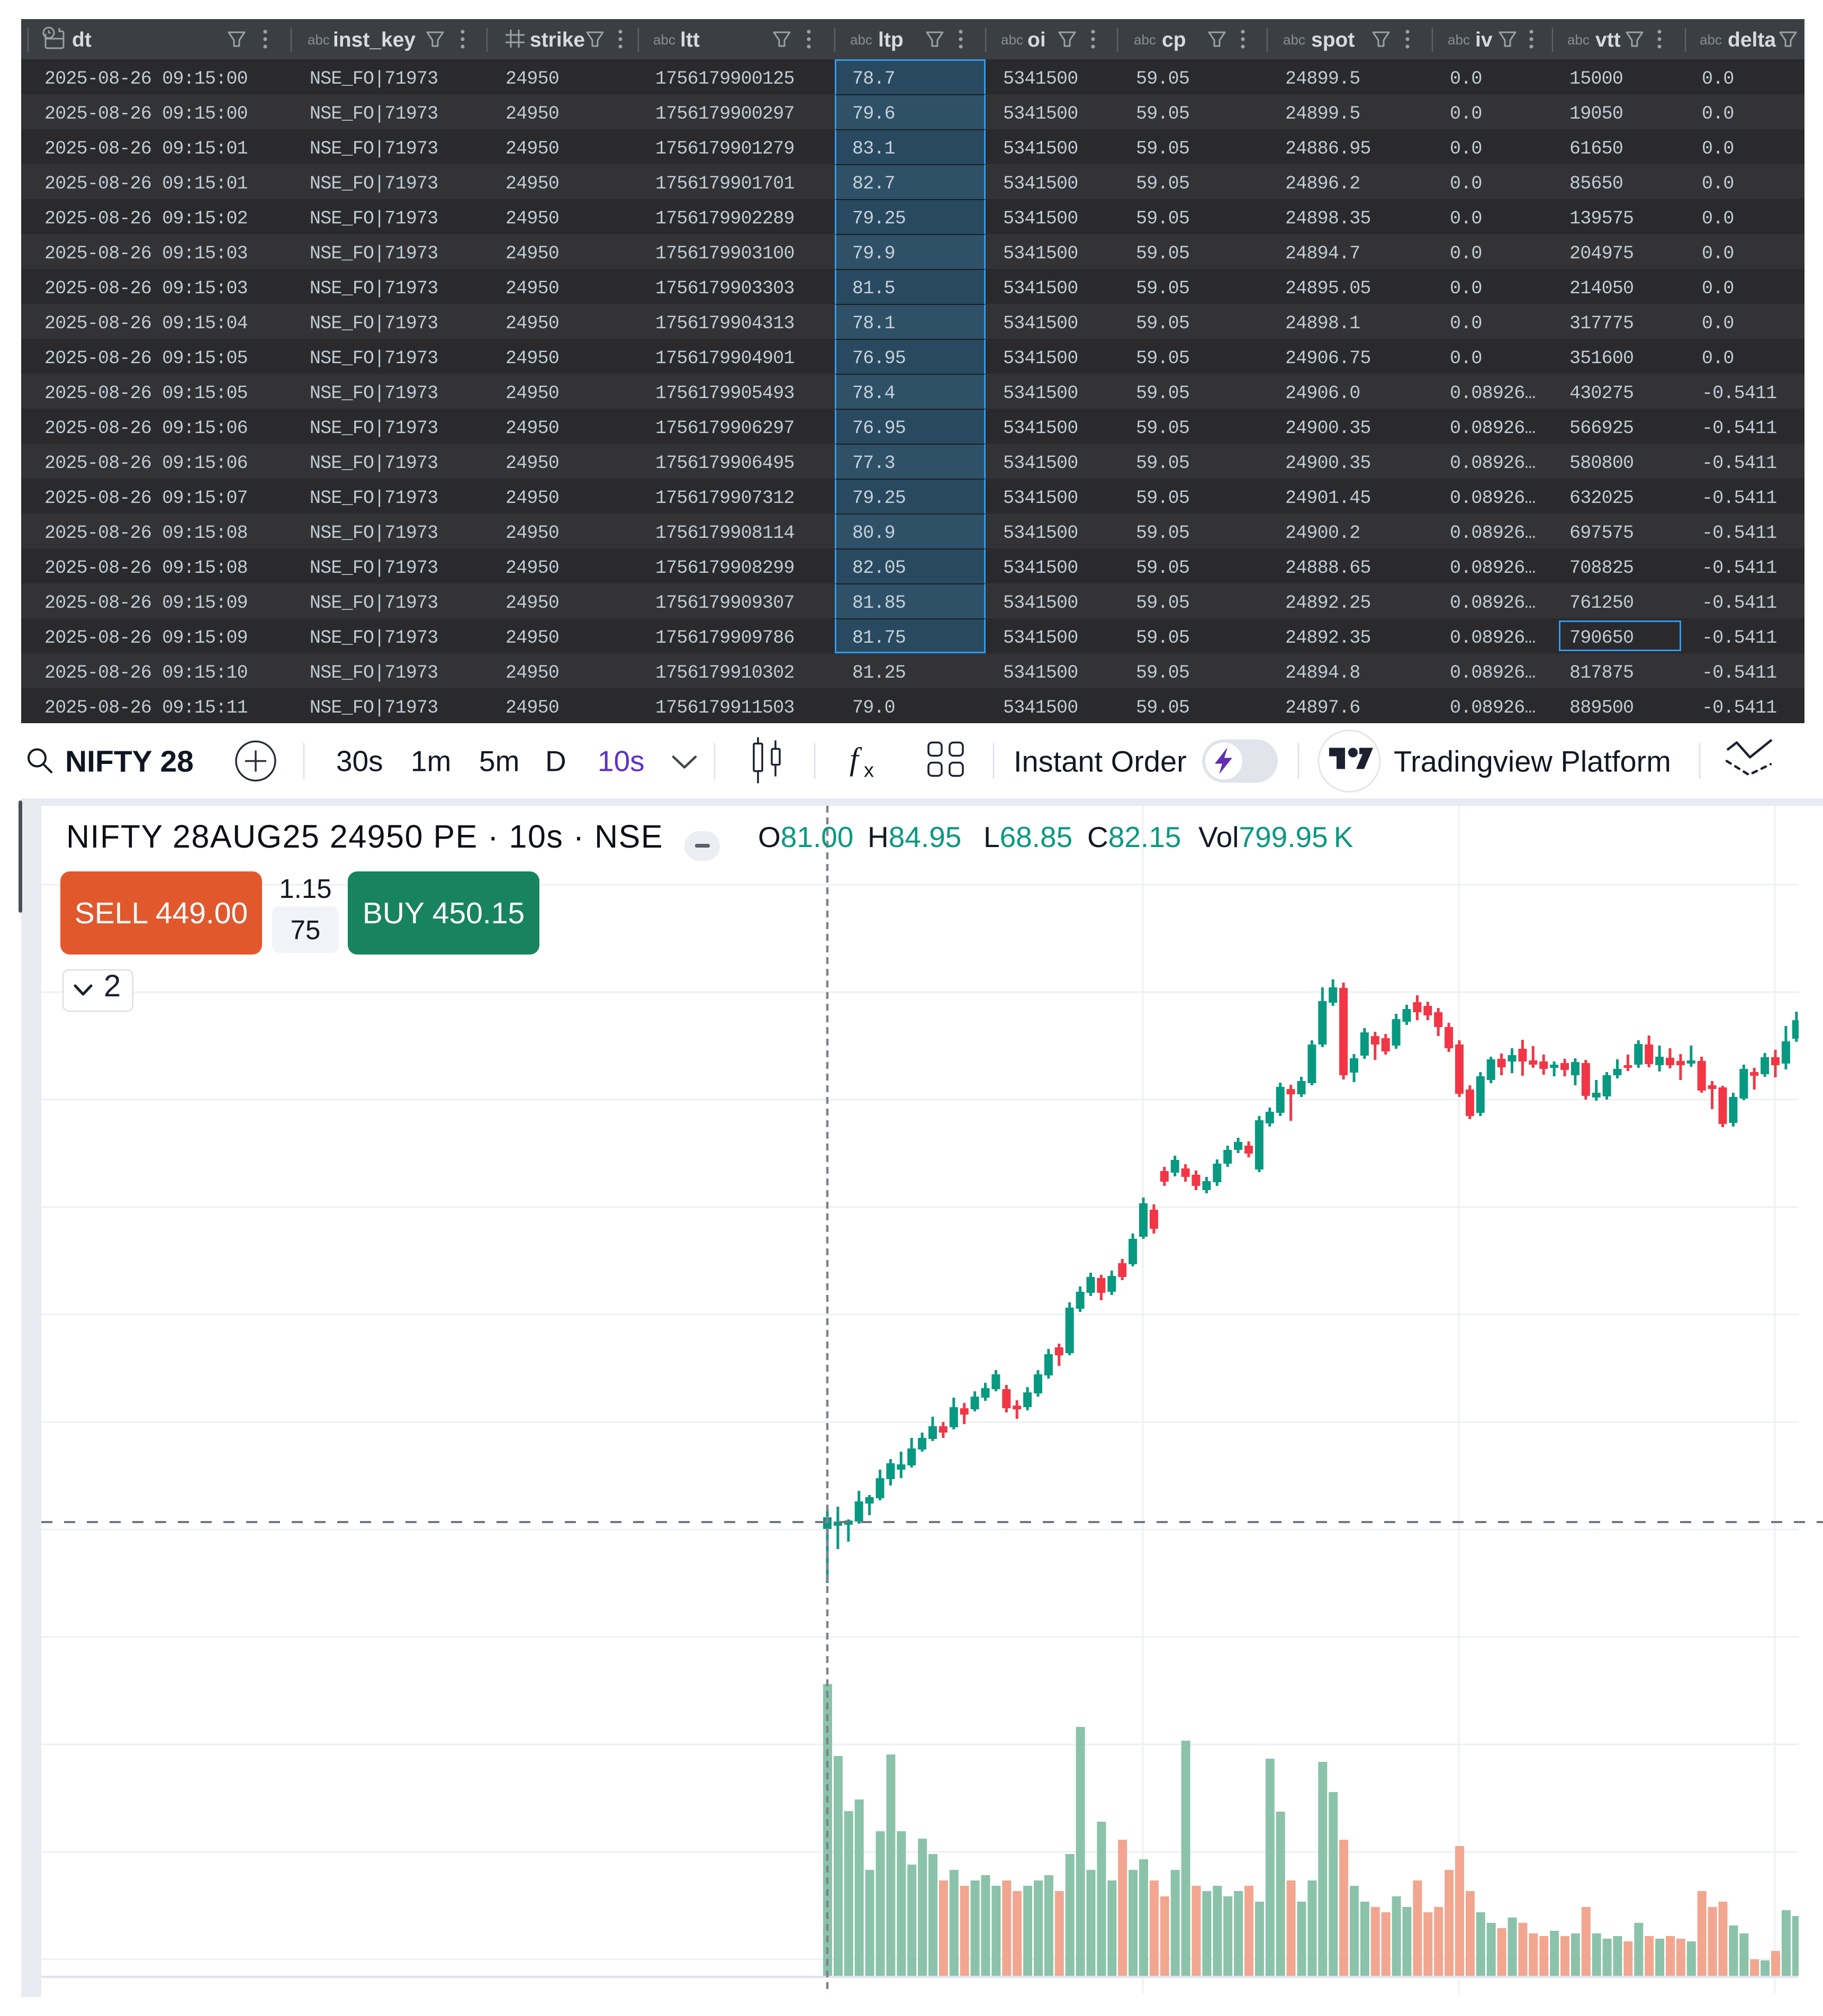  I want to click on svg-text: vtt, so click(1608, 40).